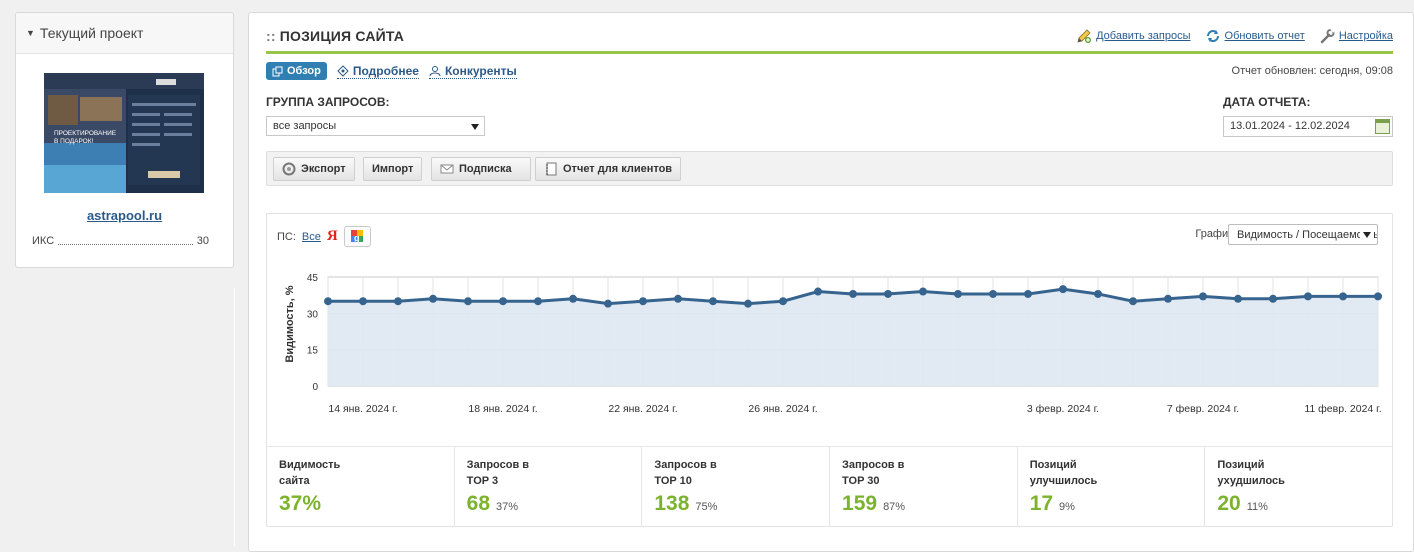 Image resolution: width=1414 pixels, height=552 pixels. What do you see at coordinates (1215, 234) in the screenshot?
I see `graph-type-label: График:` at bounding box center [1215, 234].